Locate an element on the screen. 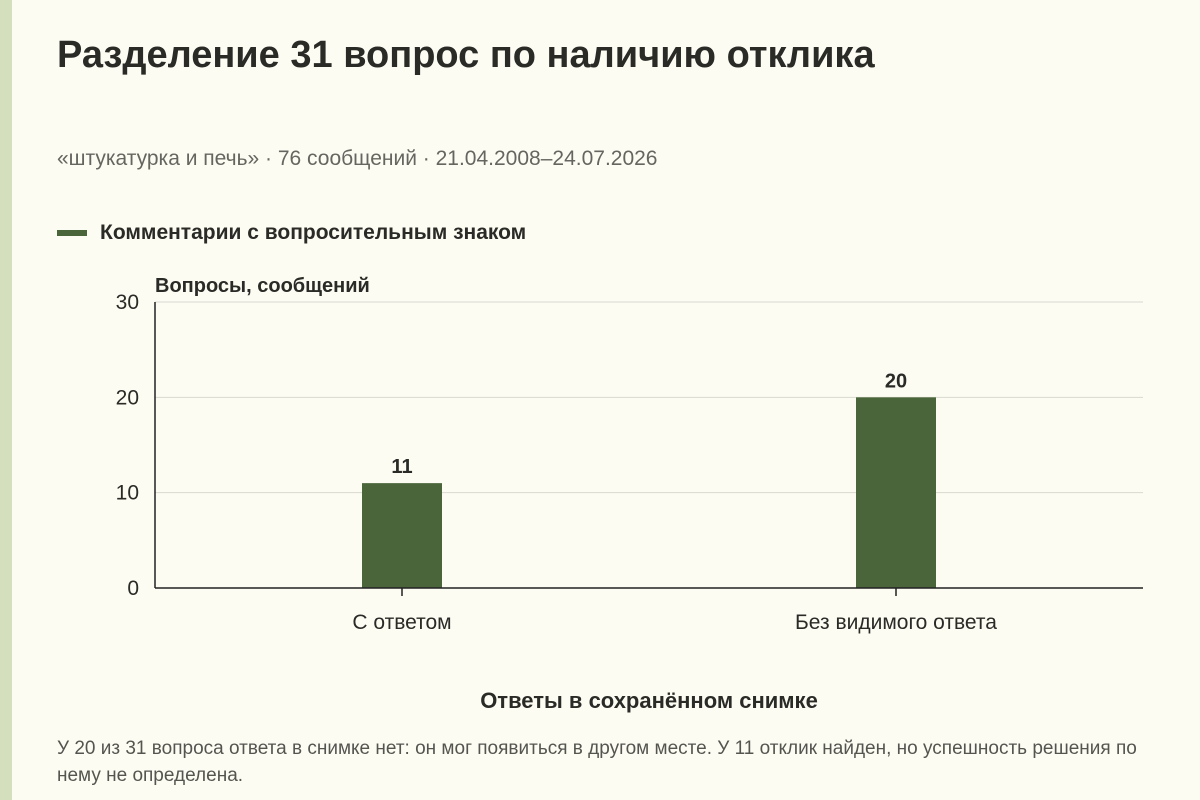 The height and width of the screenshot is (800, 1200). bars is located at coordinates (649, 492).